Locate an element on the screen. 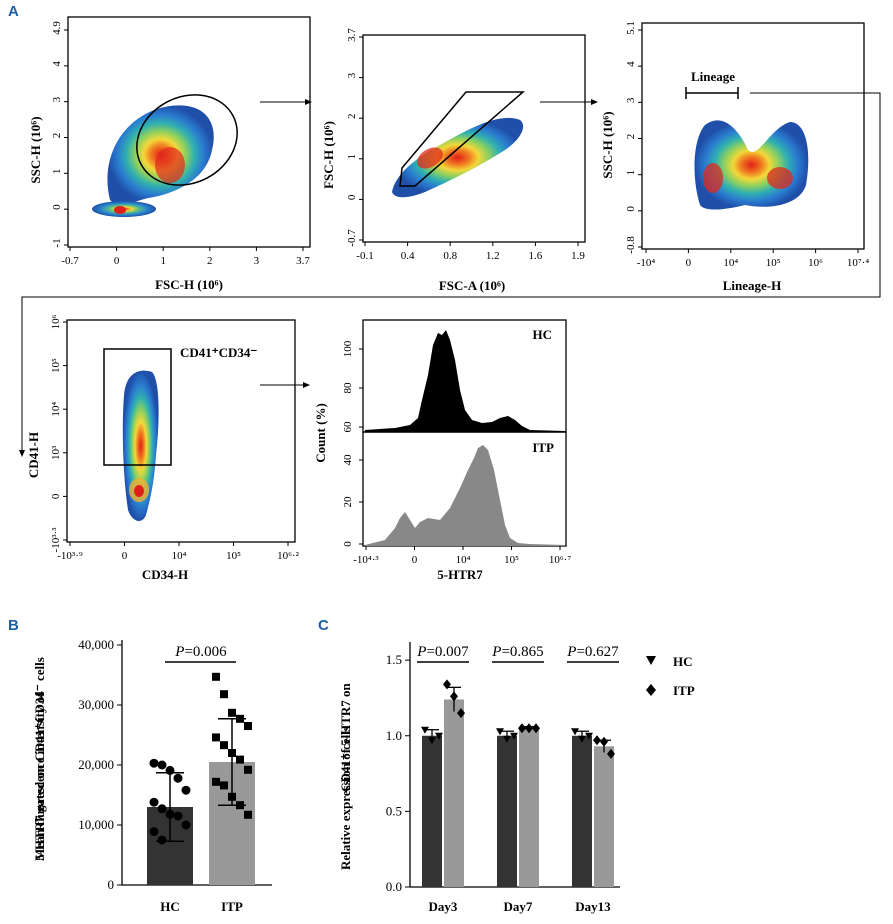 Image resolution: width=893 pixels, height=924 pixels. x-category-label: Day3 is located at coordinates (443, 906).